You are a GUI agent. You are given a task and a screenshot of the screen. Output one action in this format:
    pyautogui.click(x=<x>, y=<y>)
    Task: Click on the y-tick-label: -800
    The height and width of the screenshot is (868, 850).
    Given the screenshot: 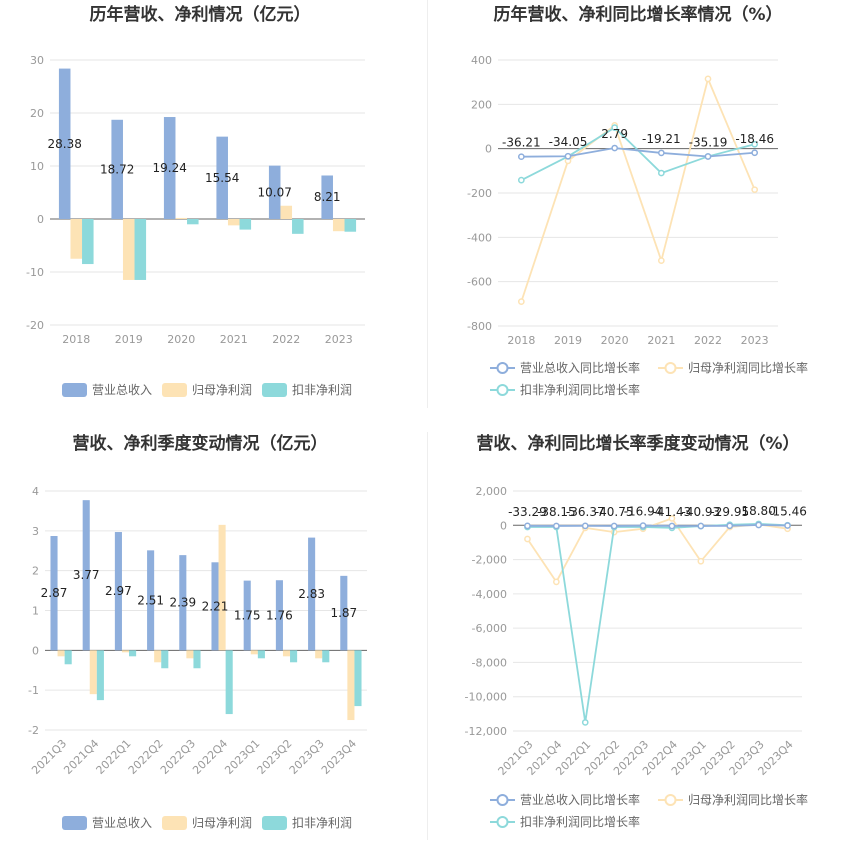 What is the action you would take?
    pyautogui.click(x=479, y=326)
    